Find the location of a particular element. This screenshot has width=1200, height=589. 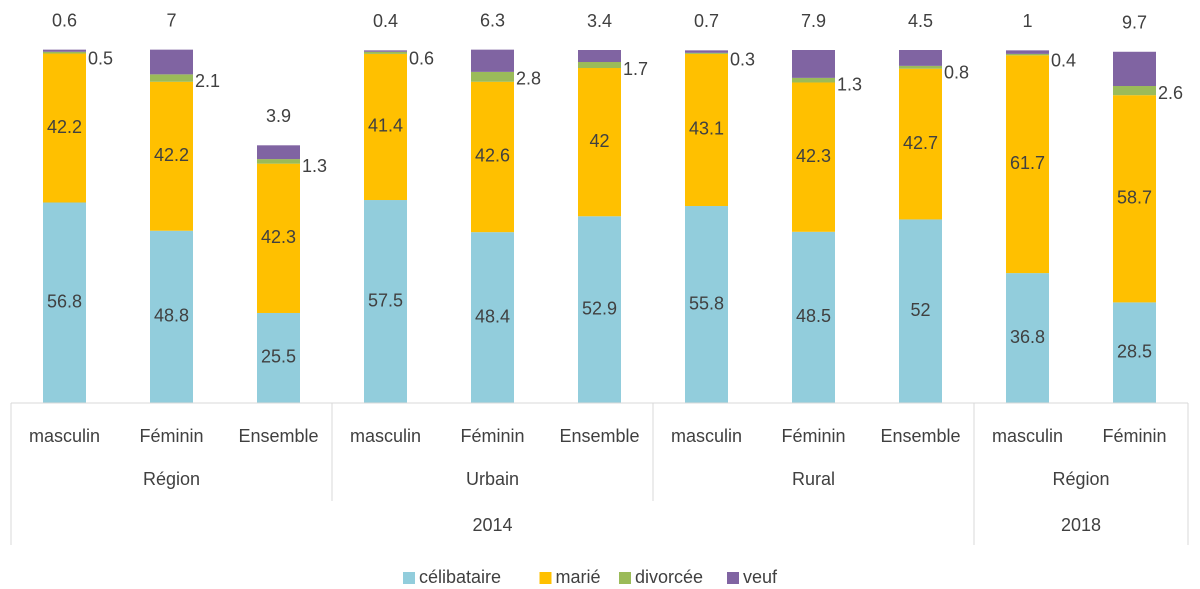

data-label: 43.1 is located at coordinates (706, 129).